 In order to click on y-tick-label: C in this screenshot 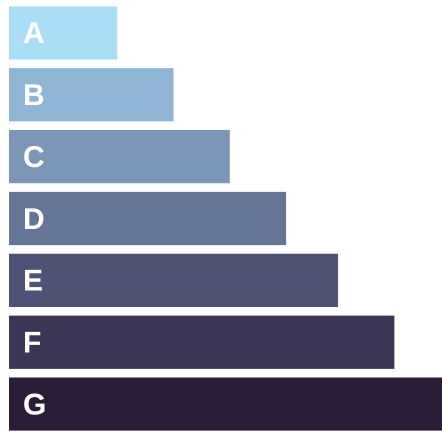, I will do `click(34, 157)`.